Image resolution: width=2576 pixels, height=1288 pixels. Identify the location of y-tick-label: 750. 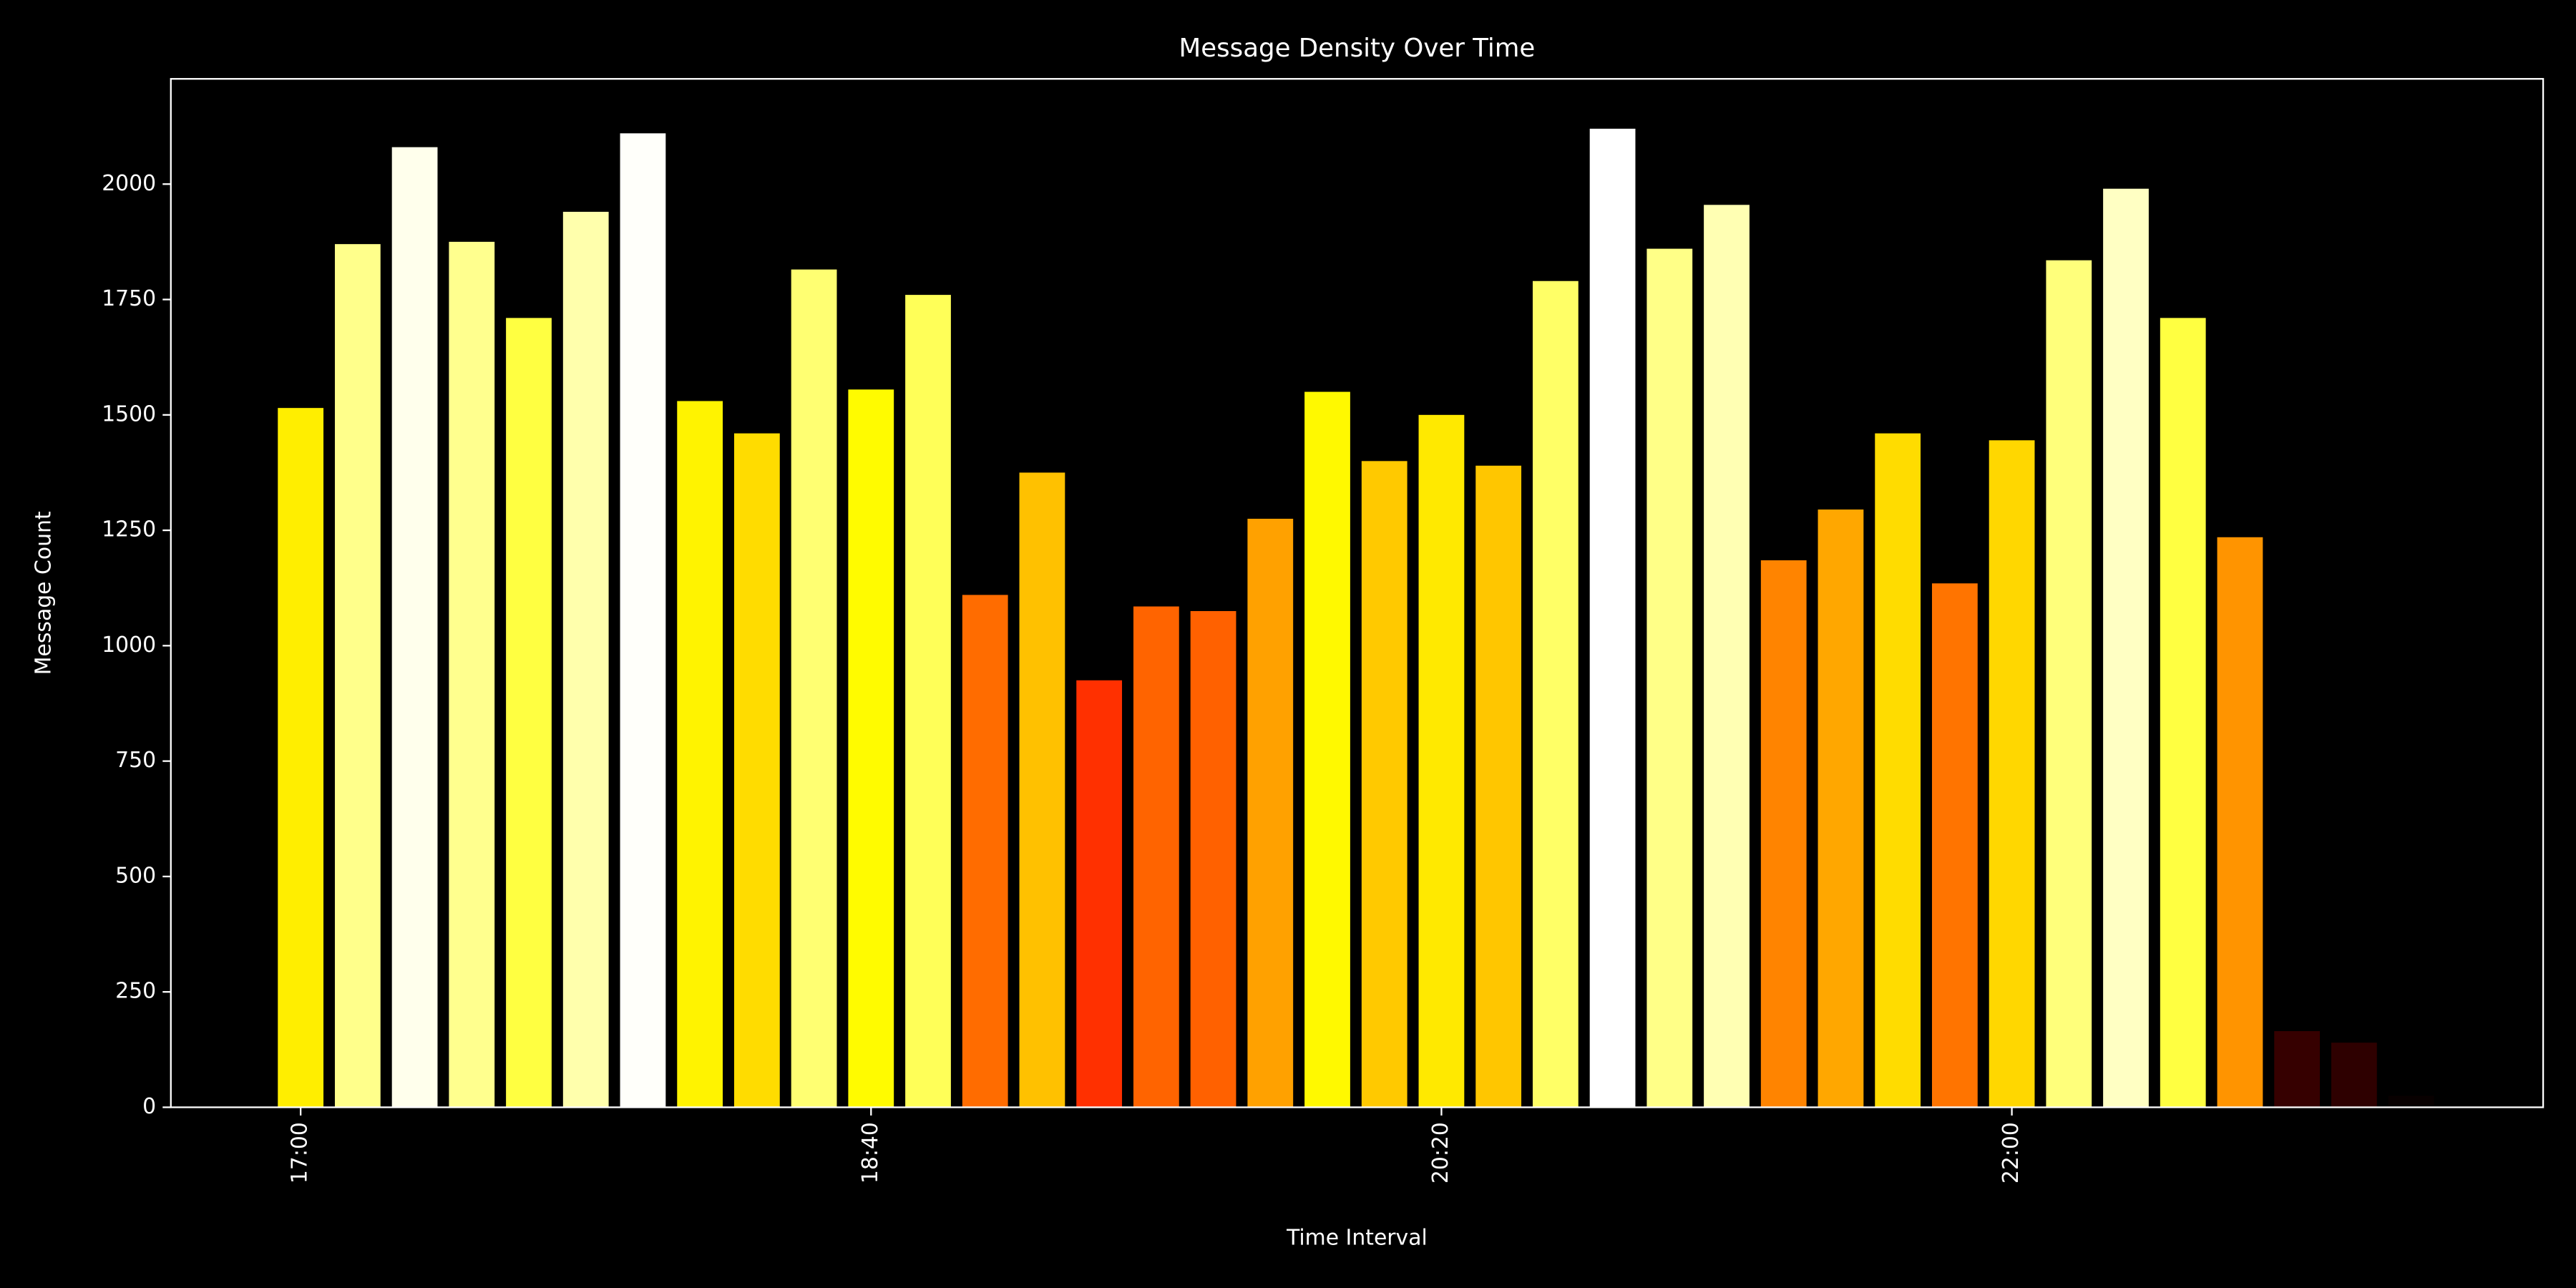
(135, 760).